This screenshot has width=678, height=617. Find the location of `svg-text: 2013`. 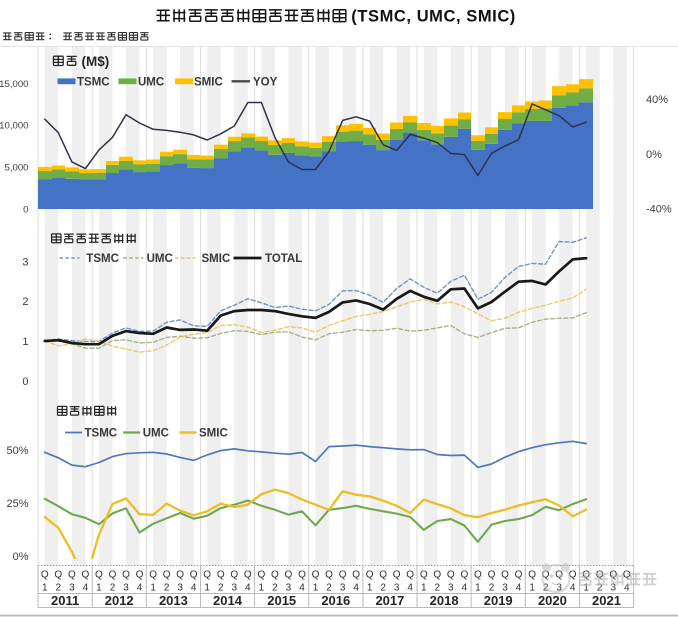

svg-text: 2013 is located at coordinates (173, 600).